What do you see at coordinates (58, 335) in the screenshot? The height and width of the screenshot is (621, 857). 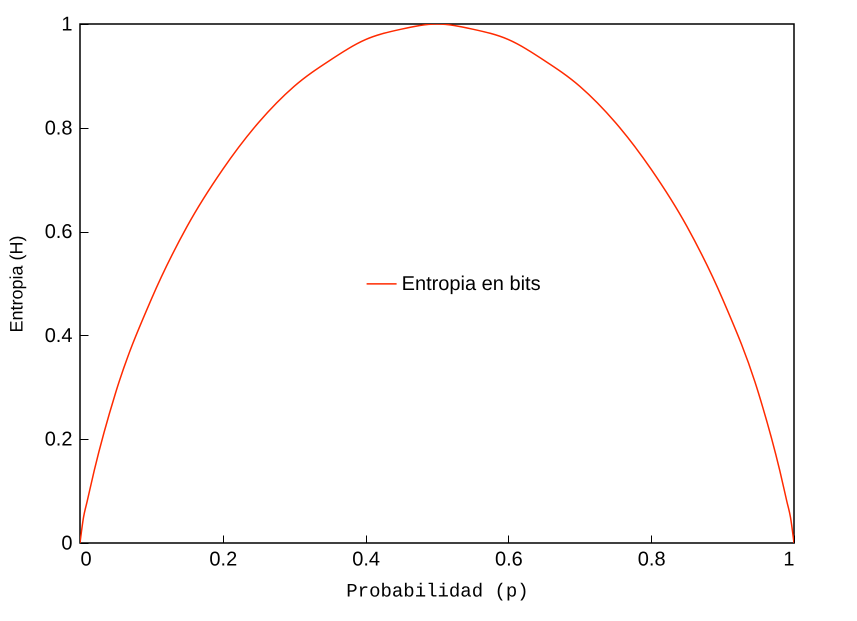 I see `y-tick-label: 0.4` at bounding box center [58, 335].